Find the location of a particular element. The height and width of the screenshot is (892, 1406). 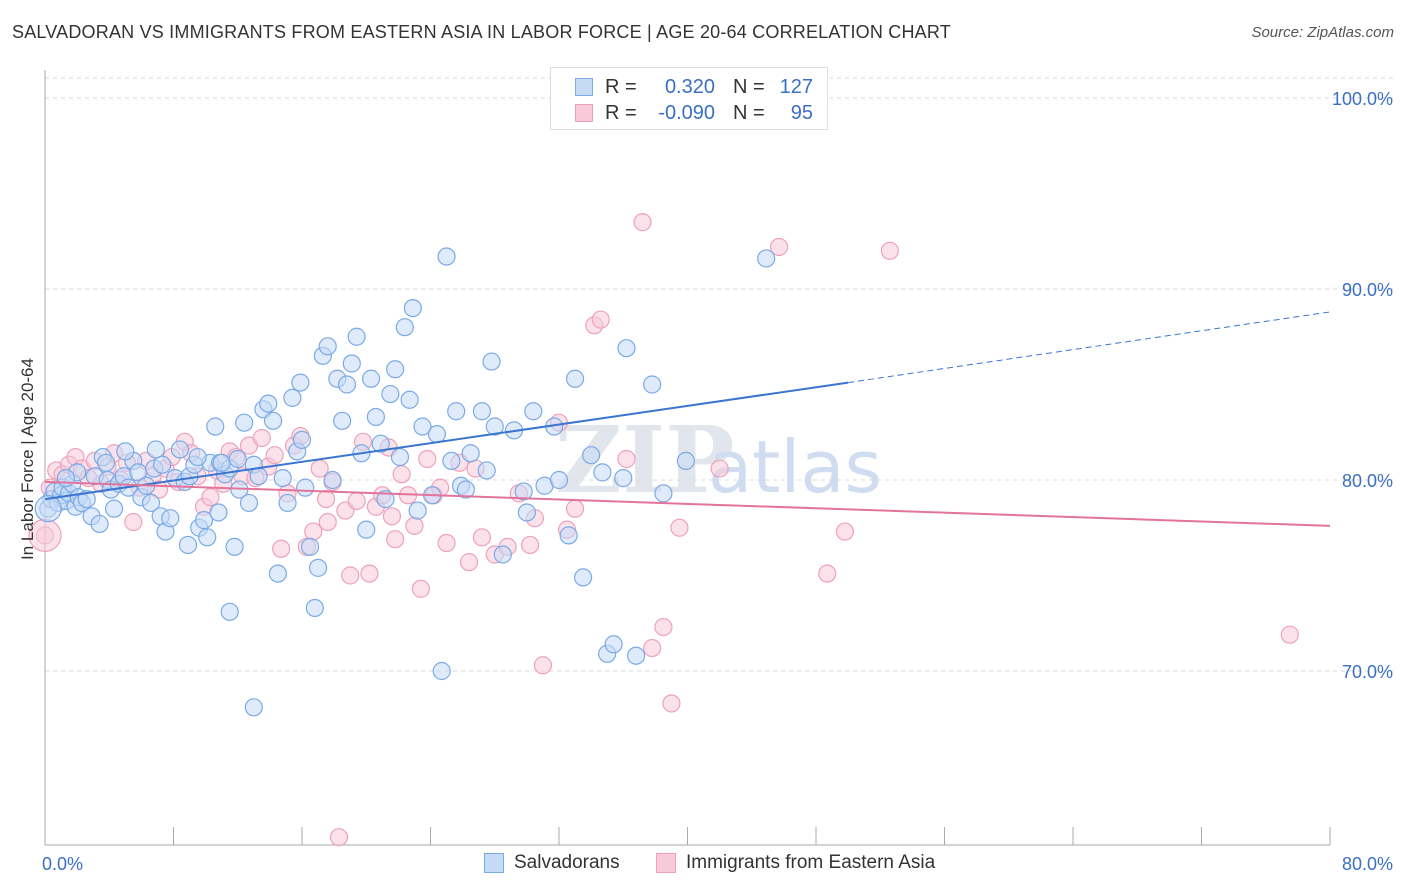

correlation-legend: R = 0.320 N = 127 R = -0.090 N = 95 is located at coordinates (689, 98).